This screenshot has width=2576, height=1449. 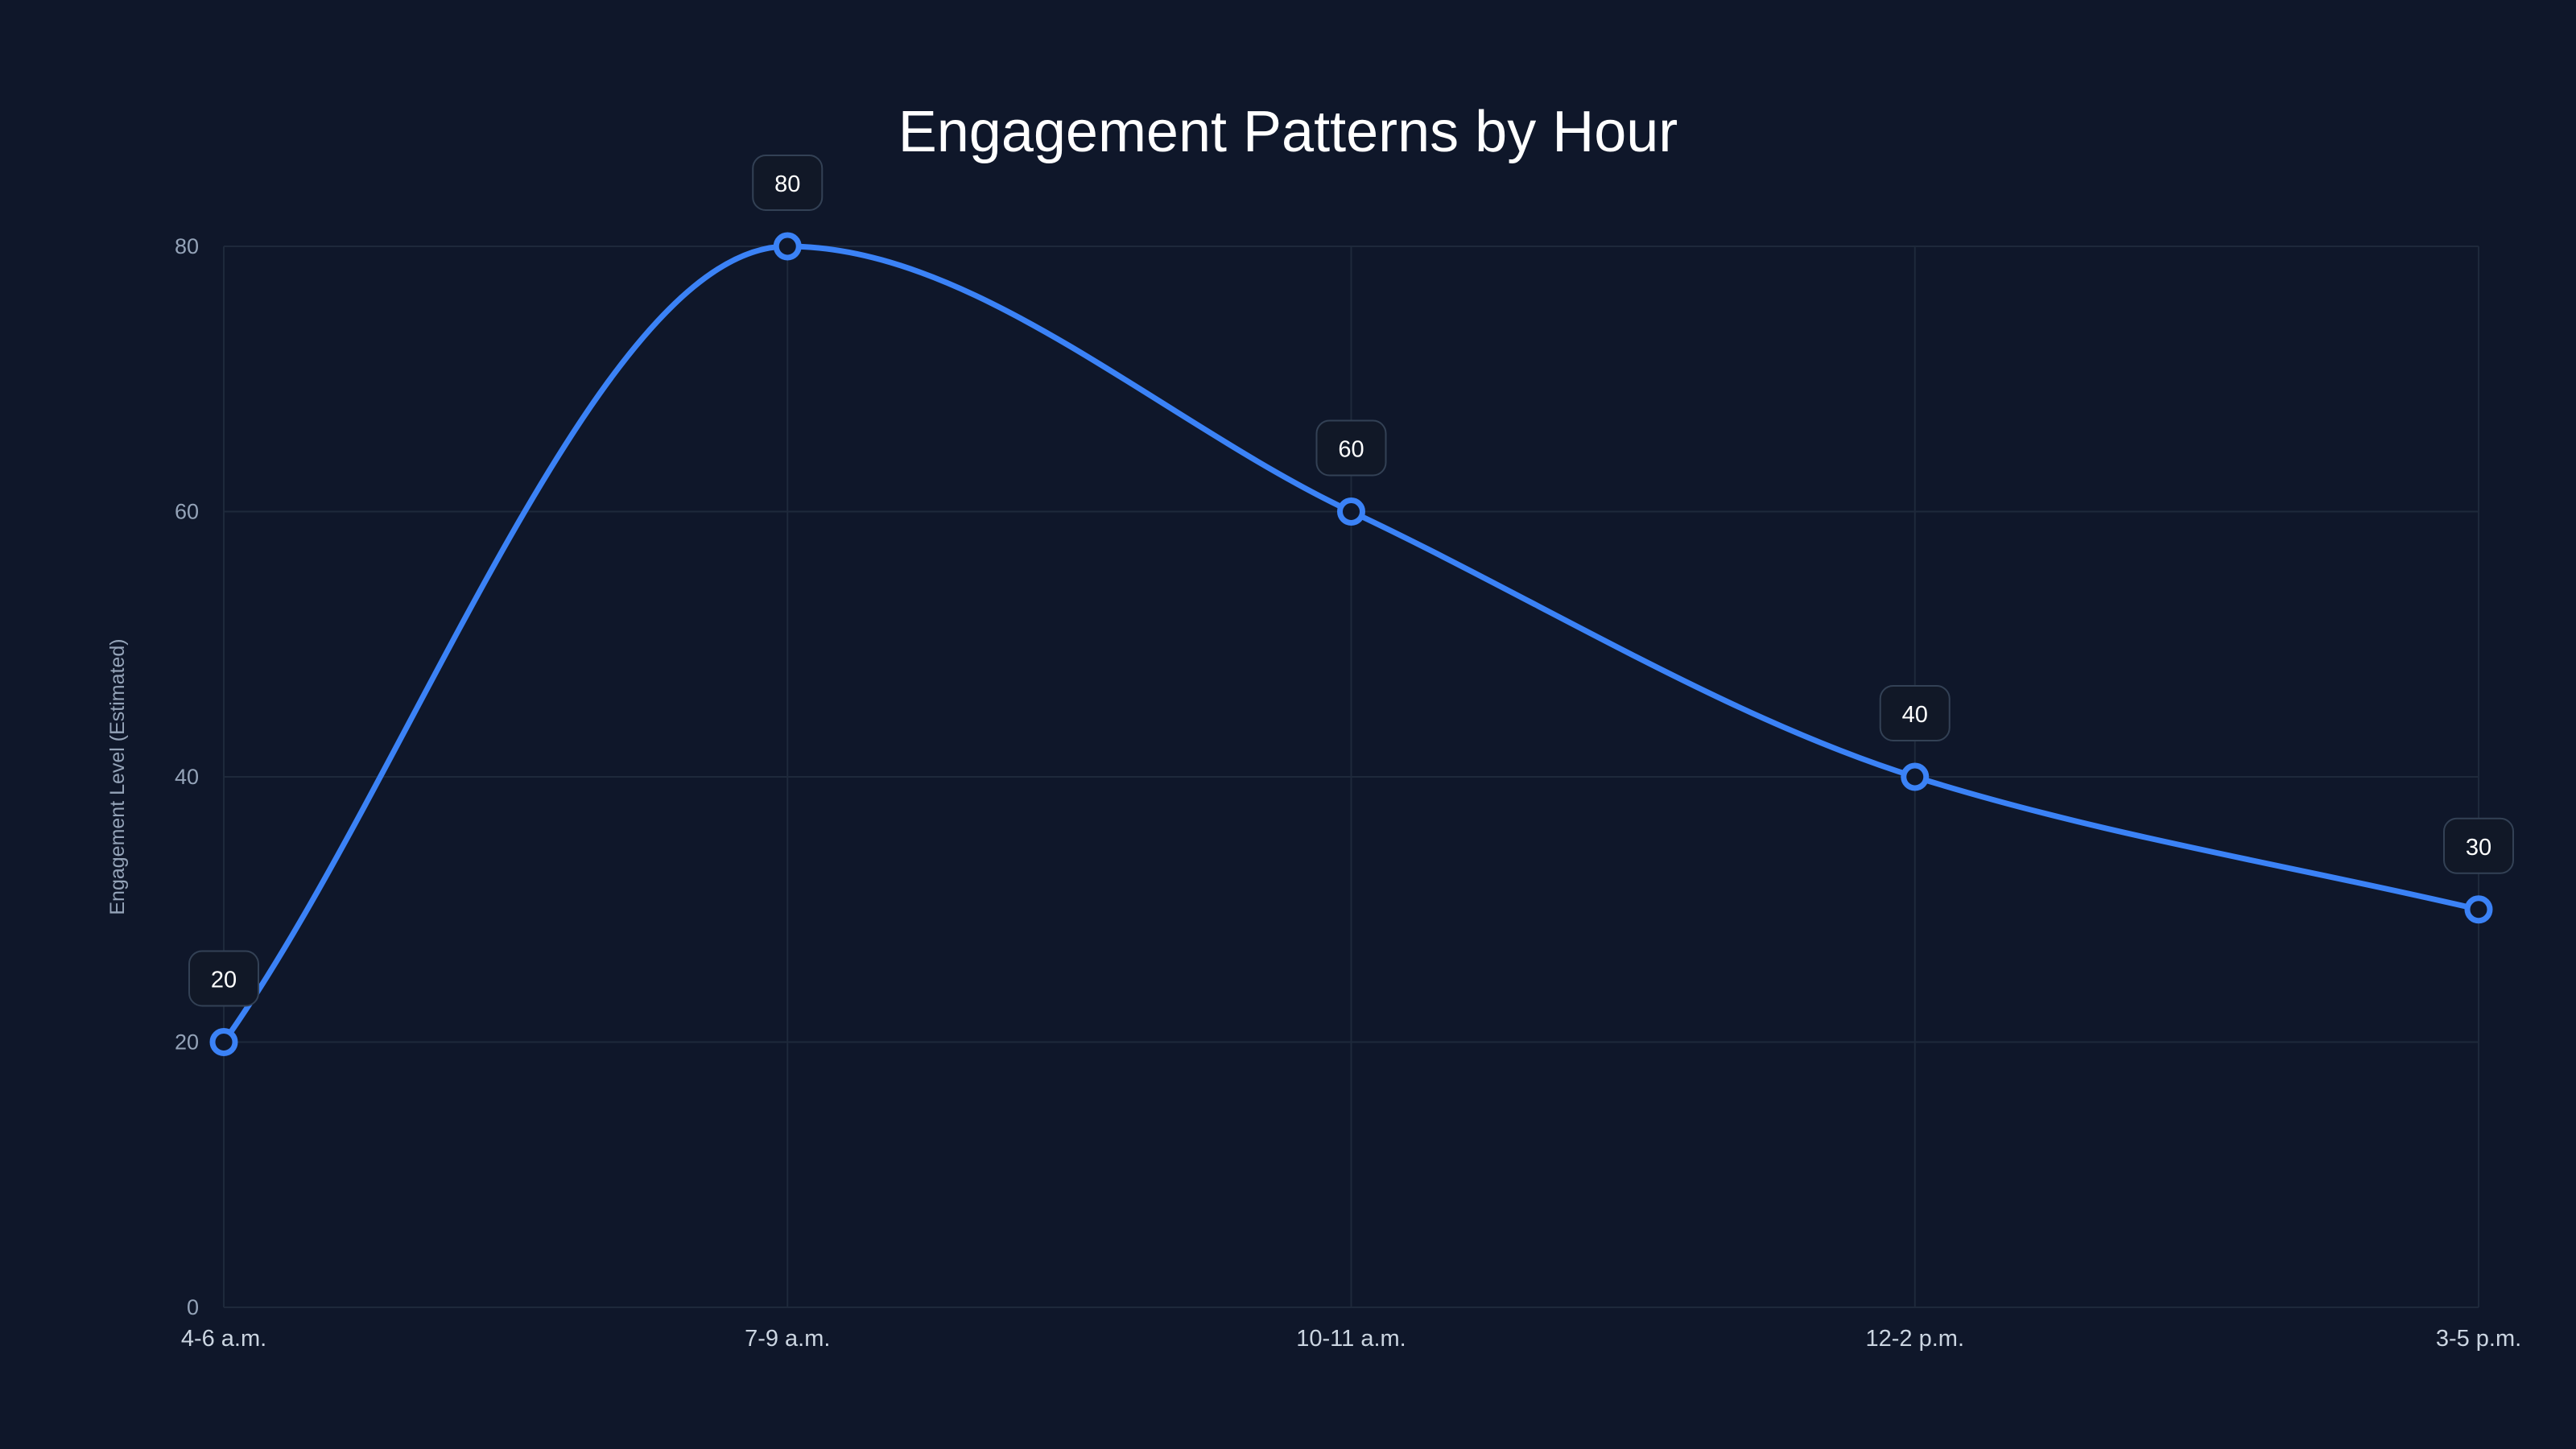 What do you see at coordinates (1351, 1339) in the screenshot?
I see `x-tick-label: 10-11 a.m.` at bounding box center [1351, 1339].